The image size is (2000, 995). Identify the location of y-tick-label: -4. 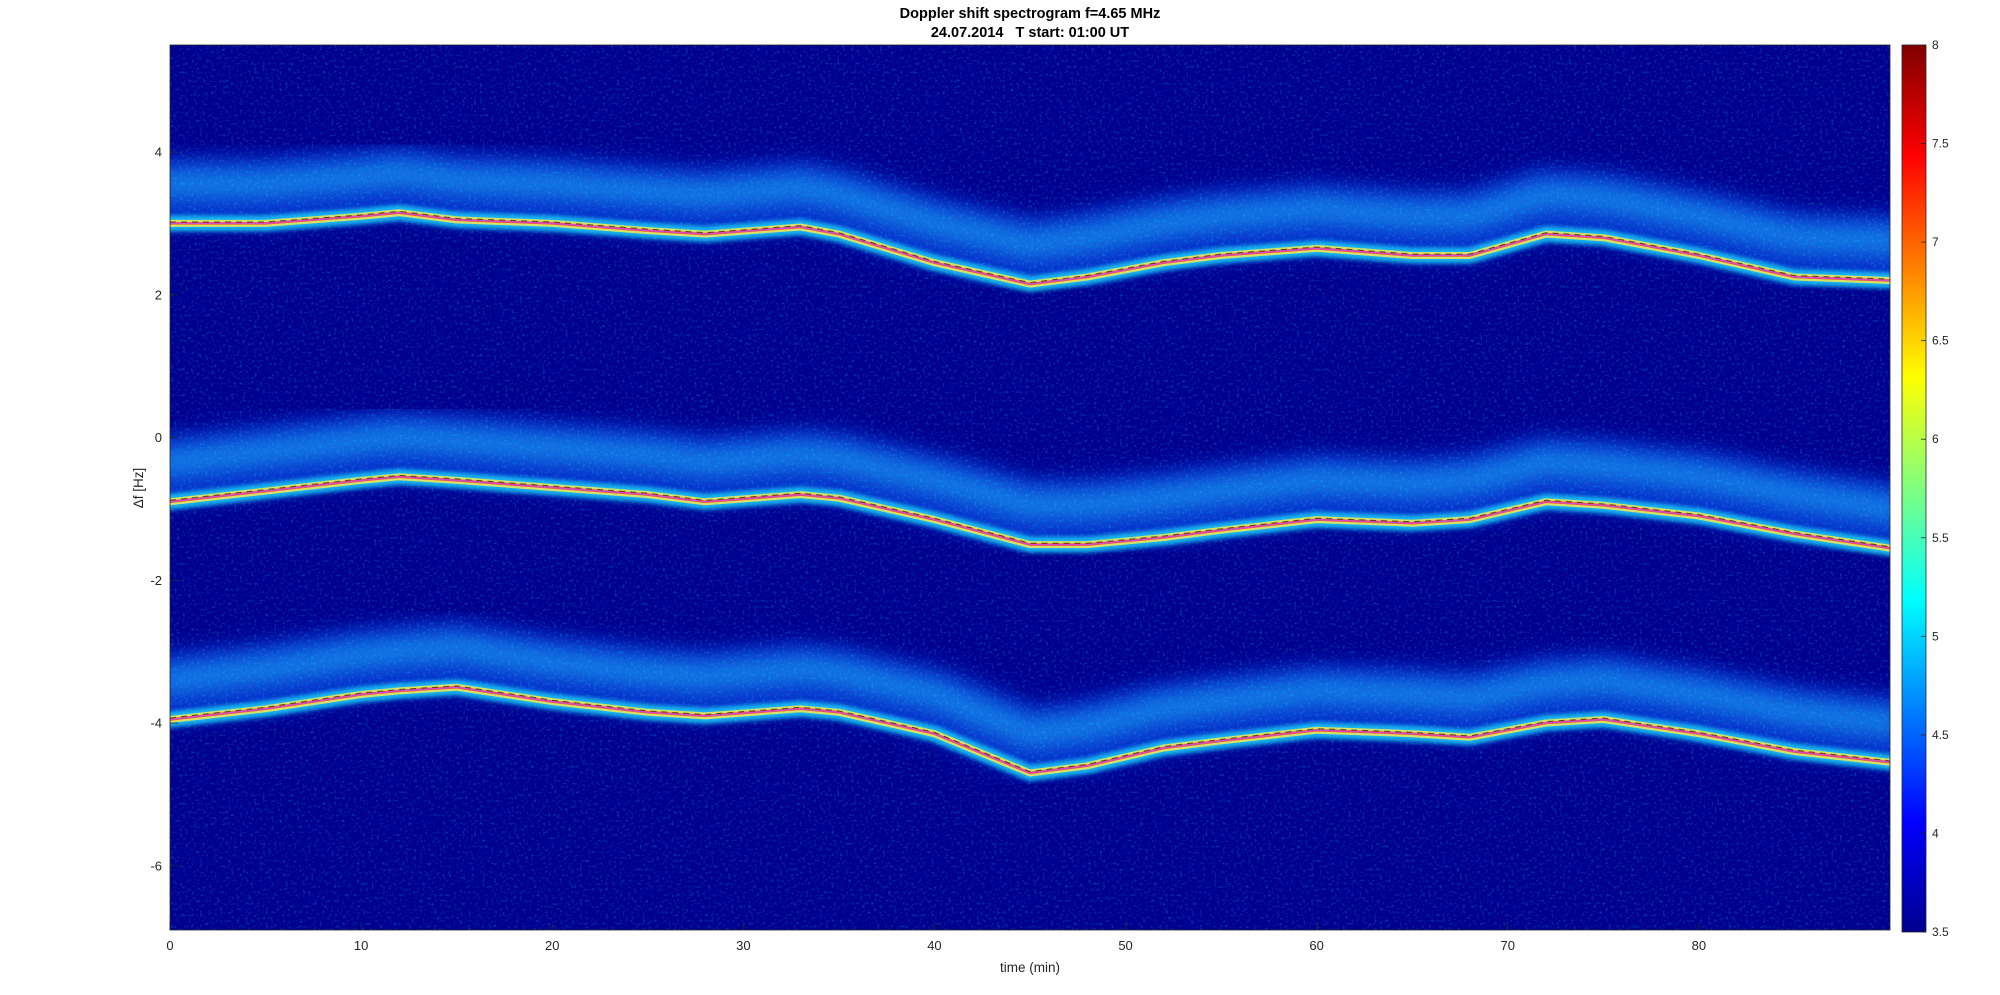
(156, 723).